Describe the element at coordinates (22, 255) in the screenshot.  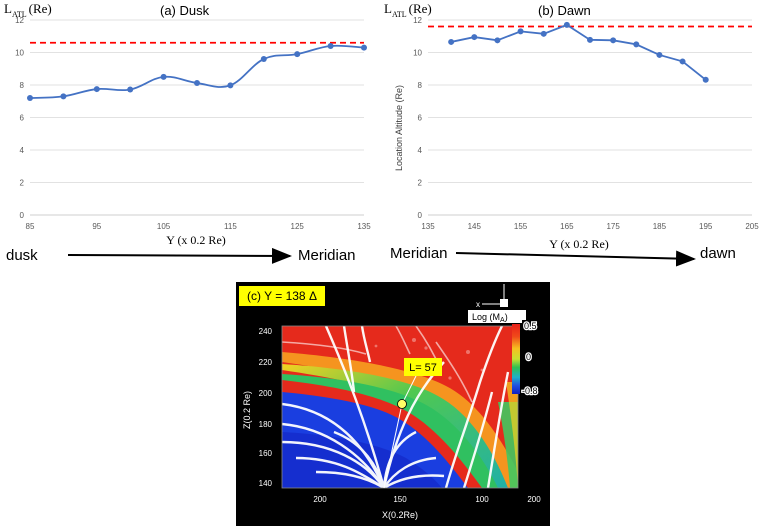
I see `arrow-a-left-label: dusk` at that location.